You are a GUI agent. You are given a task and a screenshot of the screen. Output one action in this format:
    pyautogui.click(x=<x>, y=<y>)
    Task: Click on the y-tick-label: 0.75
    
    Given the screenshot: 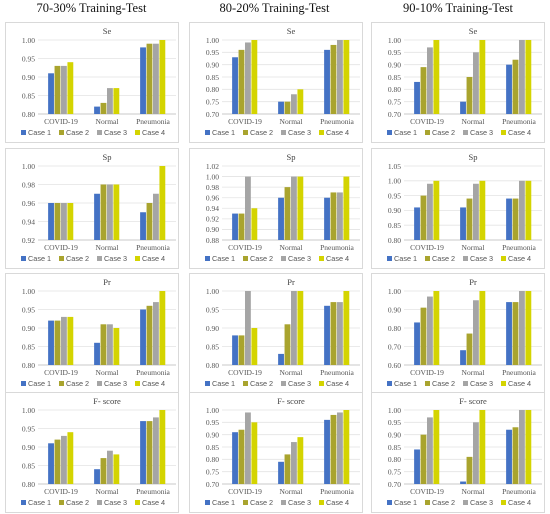 What is the action you would take?
    pyautogui.click(x=394, y=101)
    